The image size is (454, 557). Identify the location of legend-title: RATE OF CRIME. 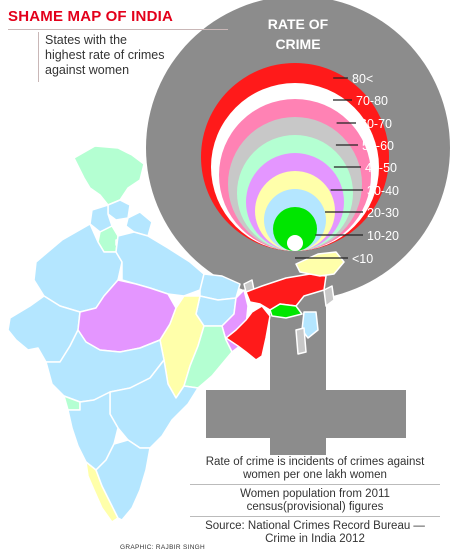
(298, 34).